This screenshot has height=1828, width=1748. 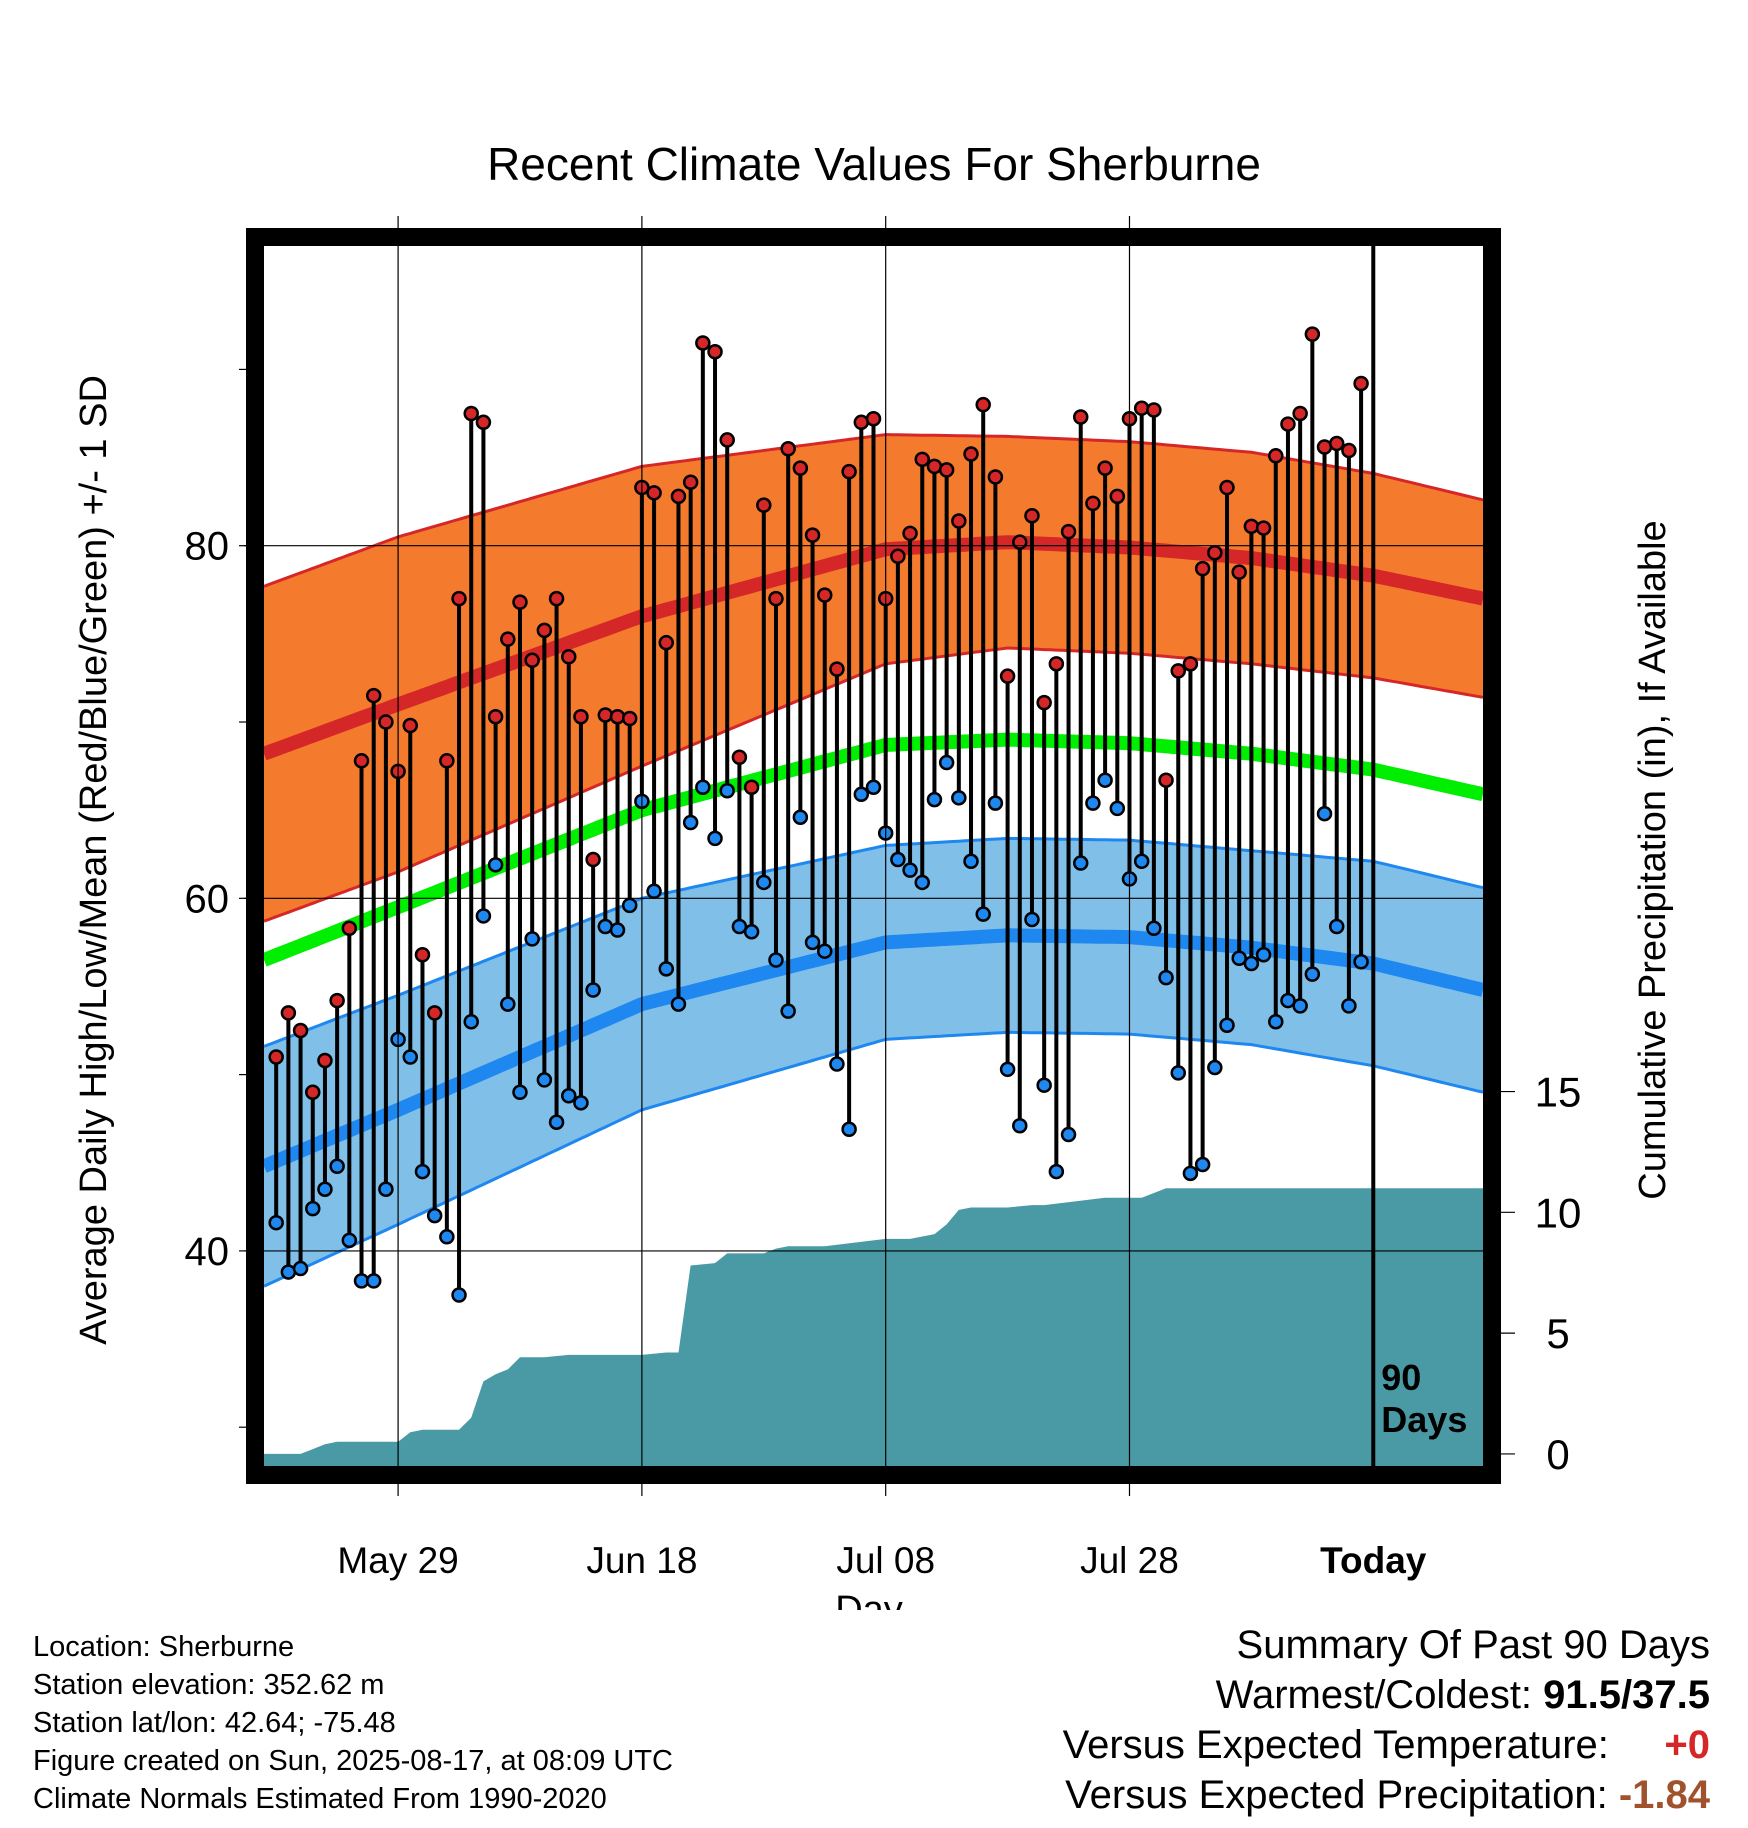 I want to click on today-window-label: 90 Days, so click(x=1424, y=1398).